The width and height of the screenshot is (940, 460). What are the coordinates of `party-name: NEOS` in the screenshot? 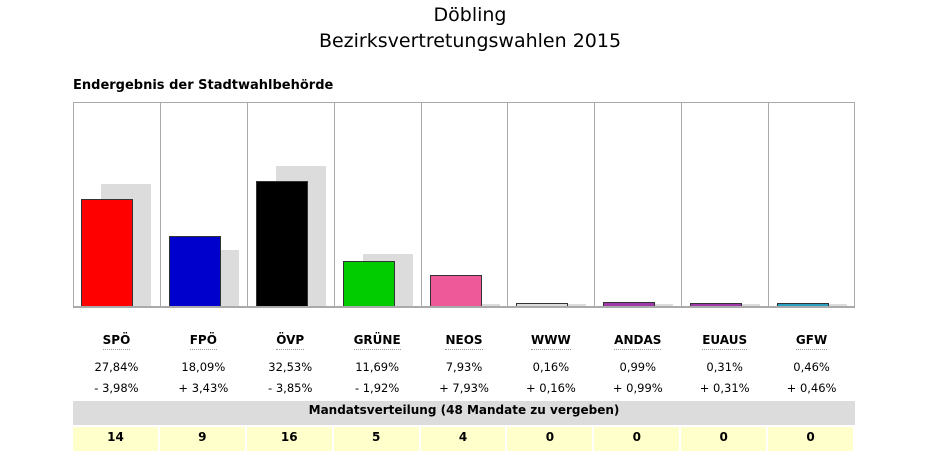 It's located at (464, 341).